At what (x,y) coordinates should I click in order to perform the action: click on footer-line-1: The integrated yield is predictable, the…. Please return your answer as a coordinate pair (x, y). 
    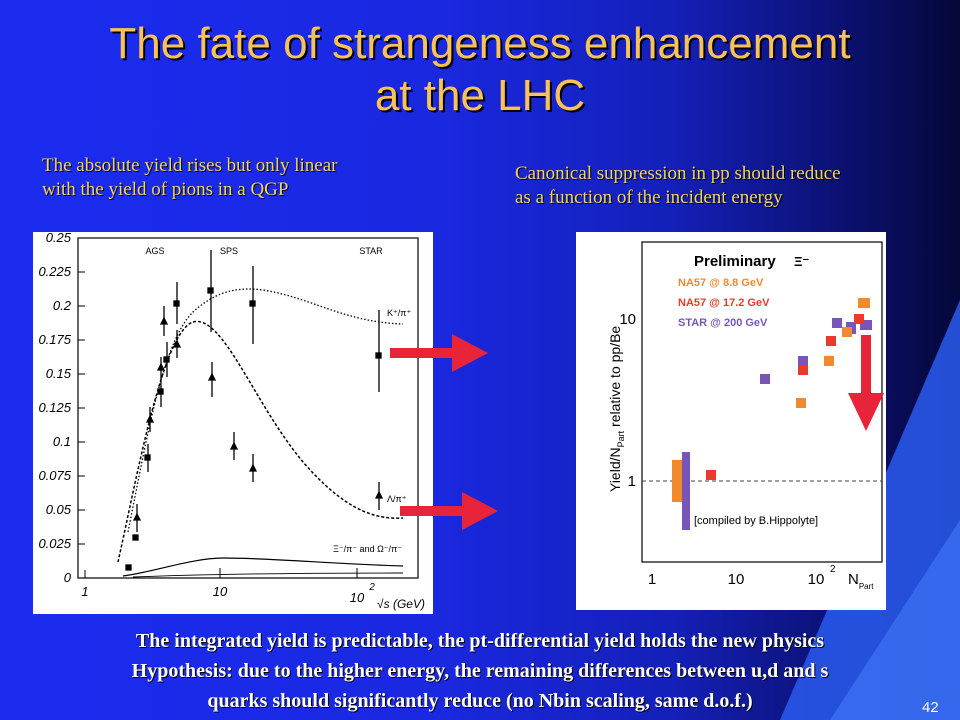
    Looking at the image, I should click on (480, 641).